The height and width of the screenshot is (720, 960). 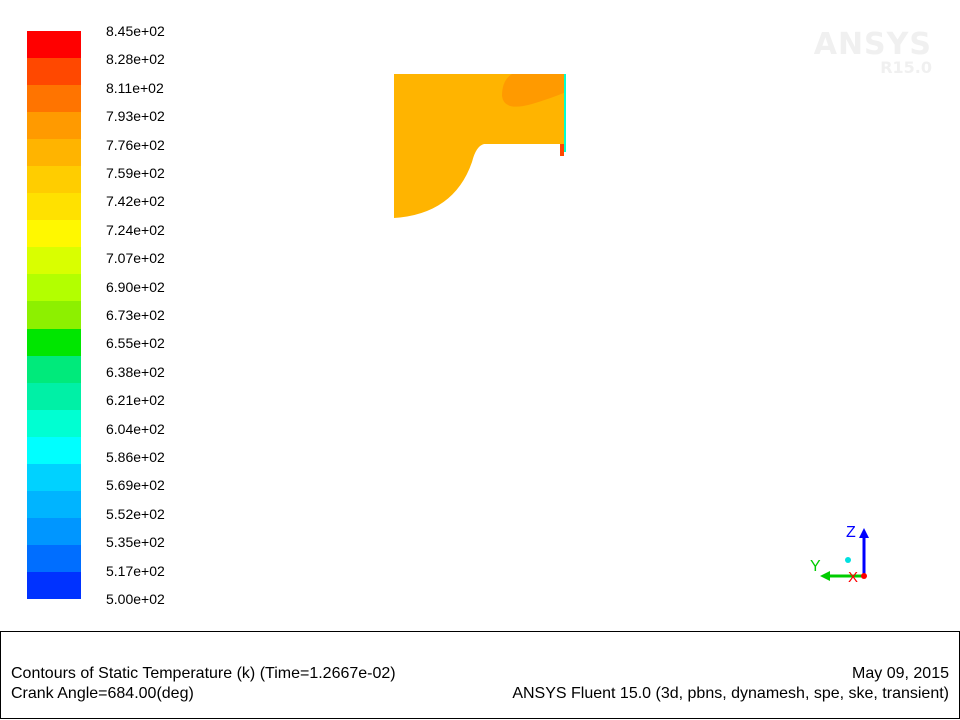 What do you see at coordinates (815, 566) in the screenshot?
I see `y-axis-label: Y` at bounding box center [815, 566].